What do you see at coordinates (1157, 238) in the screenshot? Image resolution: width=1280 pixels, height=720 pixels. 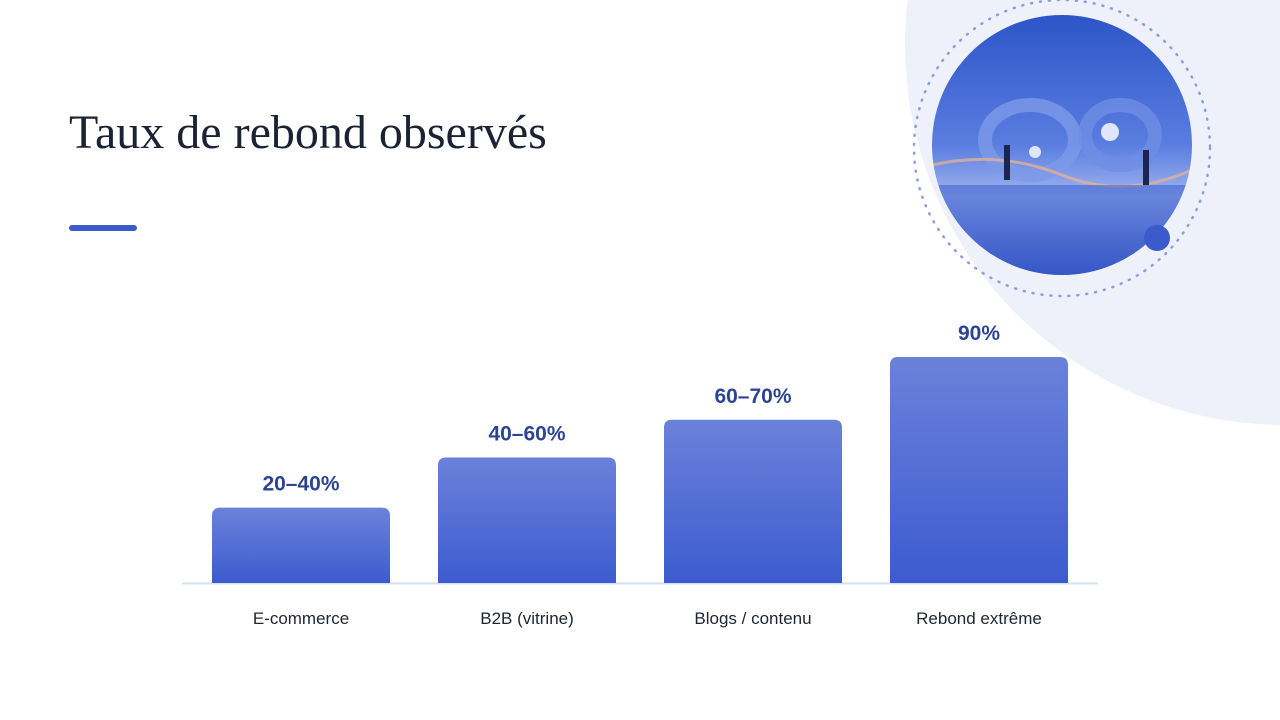 I see `decor-dot` at bounding box center [1157, 238].